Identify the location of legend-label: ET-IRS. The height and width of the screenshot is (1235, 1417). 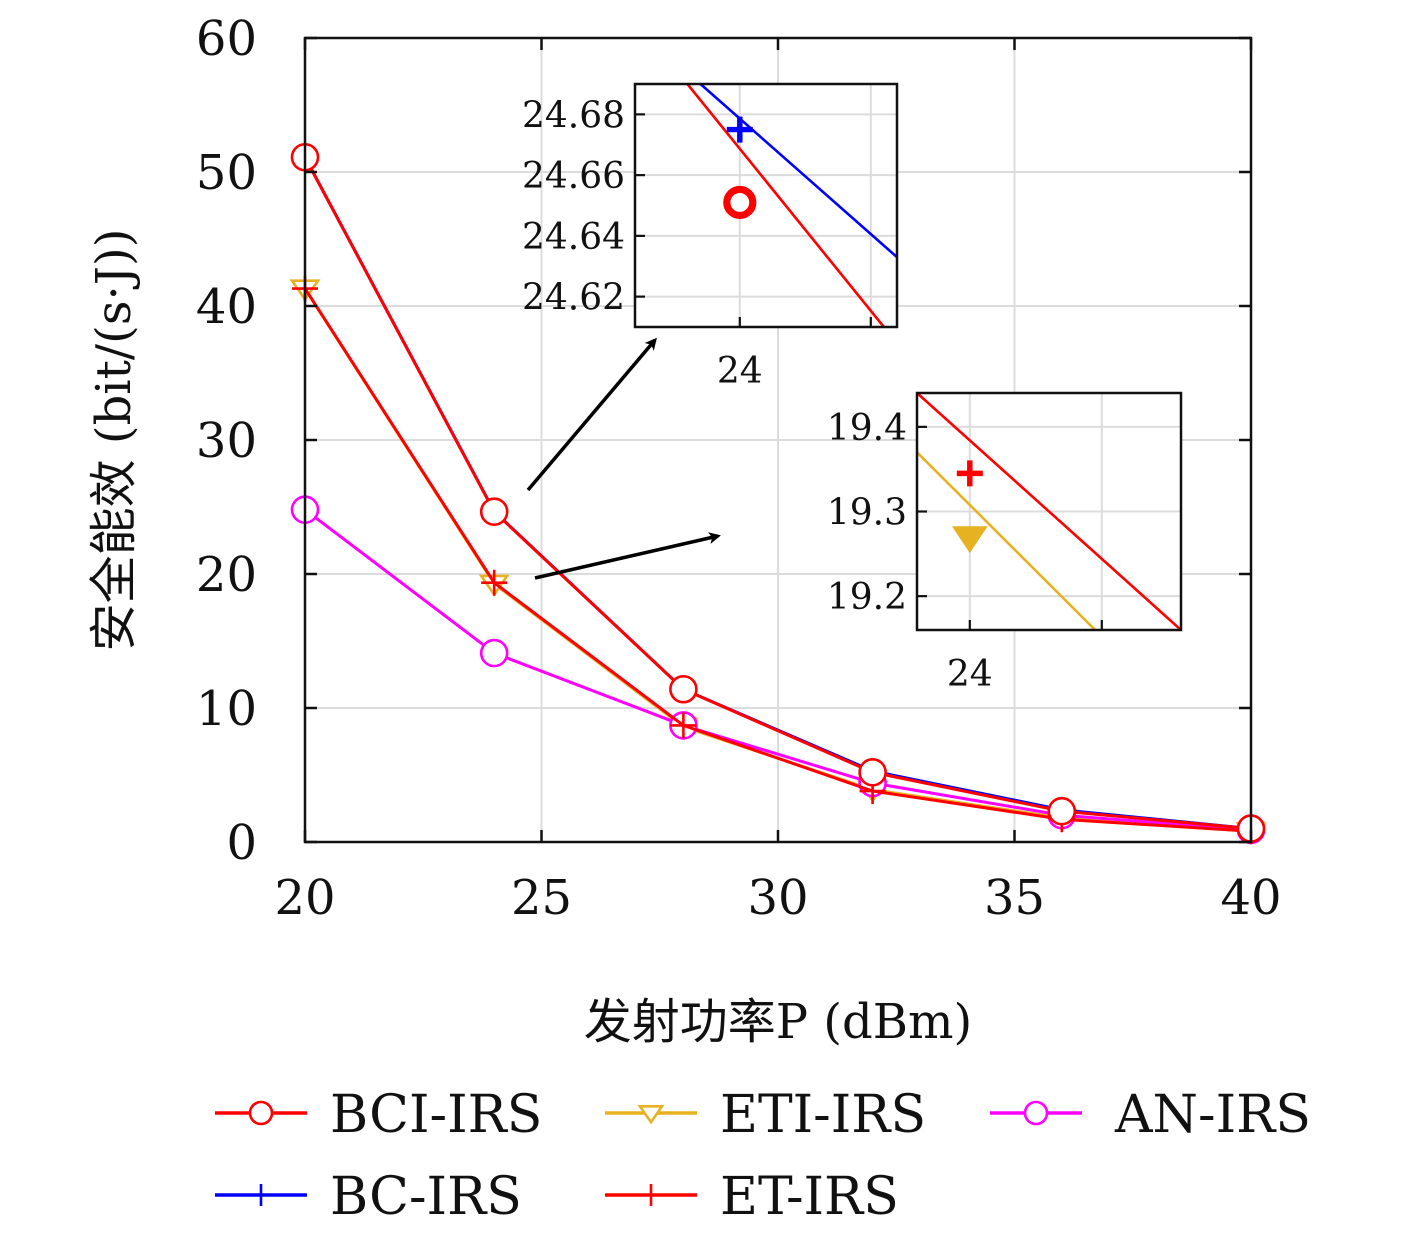
(809, 1197).